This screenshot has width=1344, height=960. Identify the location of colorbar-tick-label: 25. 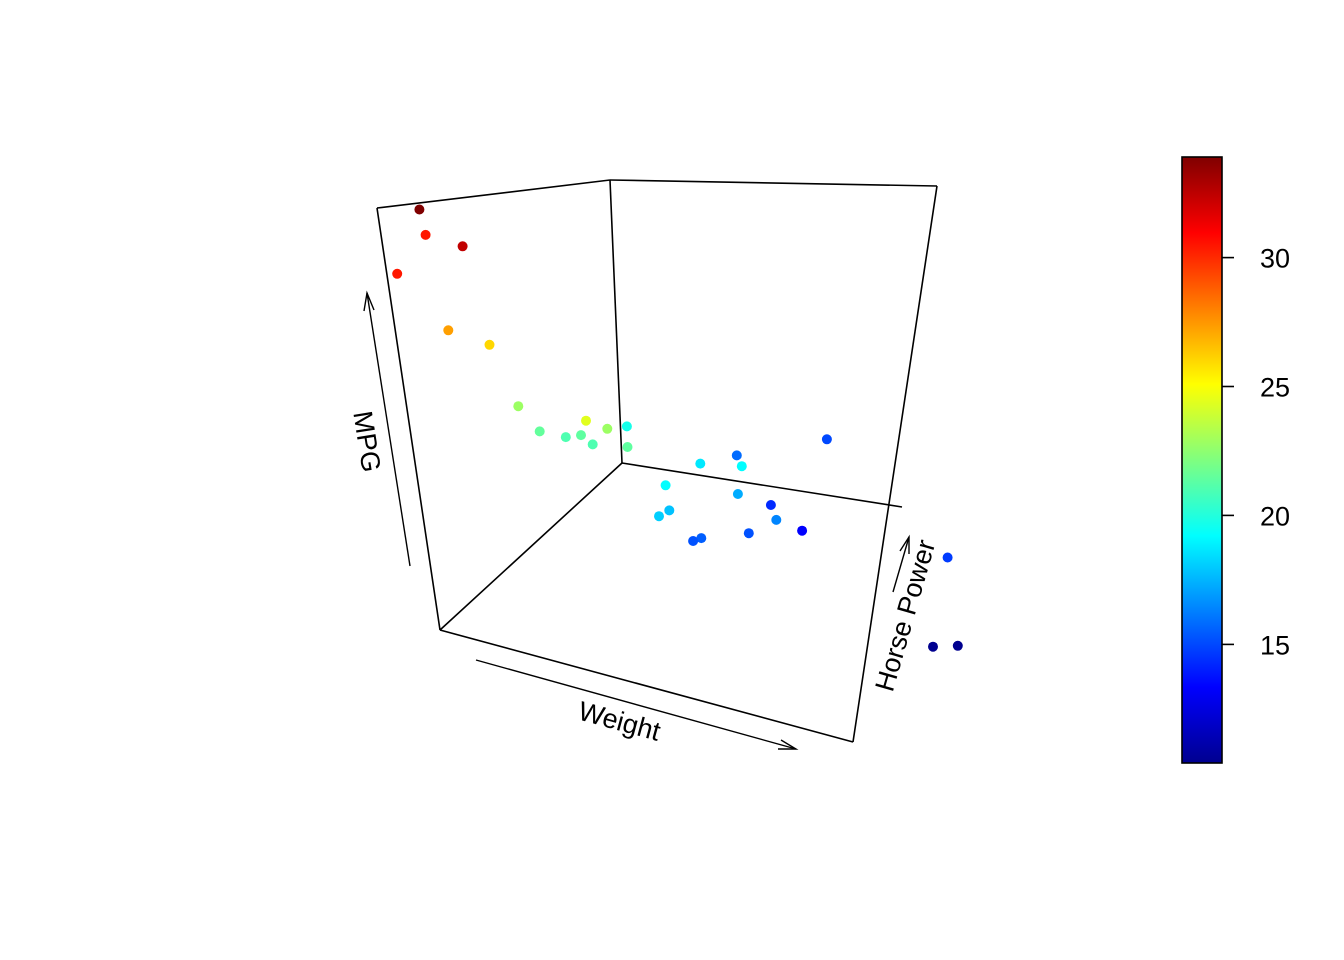
(1275, 388).